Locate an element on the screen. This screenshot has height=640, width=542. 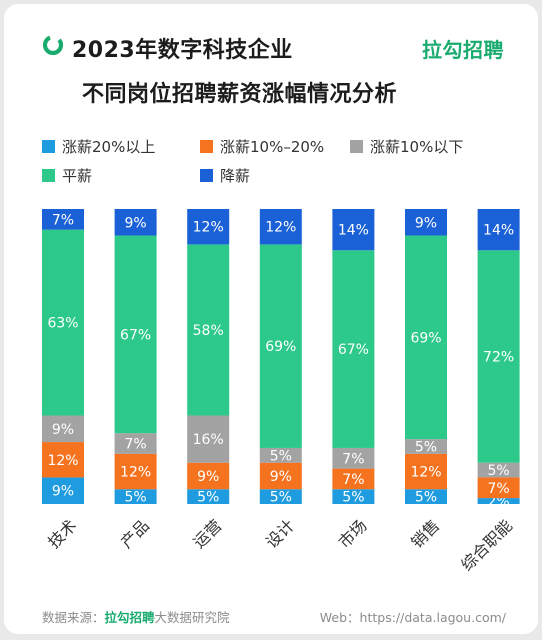
chart-title-line2: 不同岗位招聘薪资涨幅情况分析 is located at coordinates (240, 94).